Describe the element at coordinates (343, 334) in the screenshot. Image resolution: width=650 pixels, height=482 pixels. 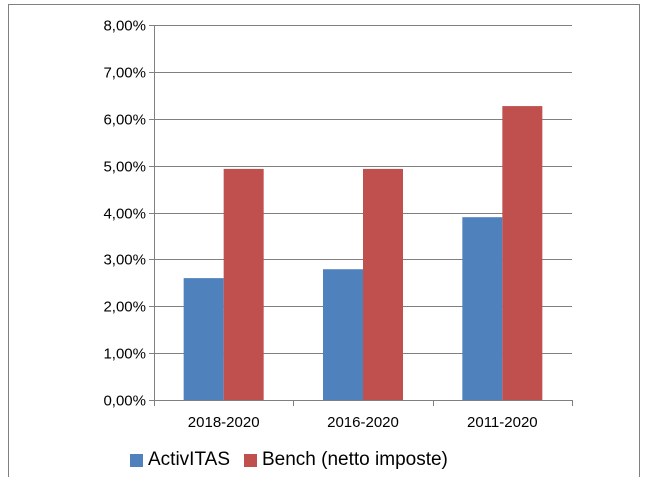
I see `bar-activitas-2016-2020` at that location.